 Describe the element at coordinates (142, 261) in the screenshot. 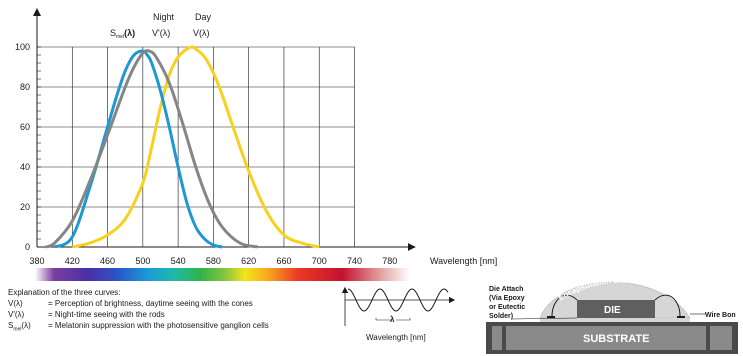

I see `x-tick-label-500: 500` at that location.